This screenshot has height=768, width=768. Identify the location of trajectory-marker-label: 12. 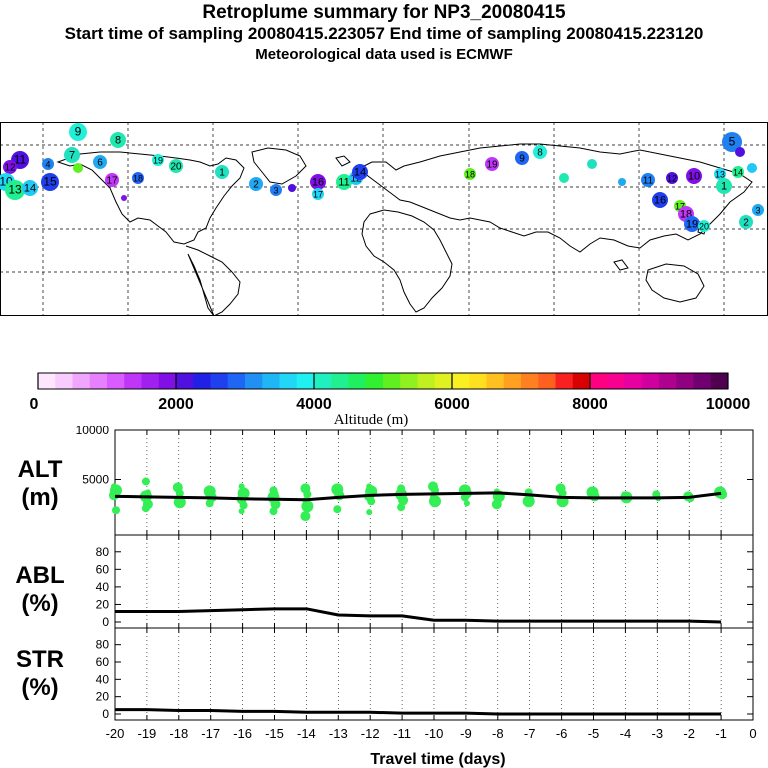
(10, 168).